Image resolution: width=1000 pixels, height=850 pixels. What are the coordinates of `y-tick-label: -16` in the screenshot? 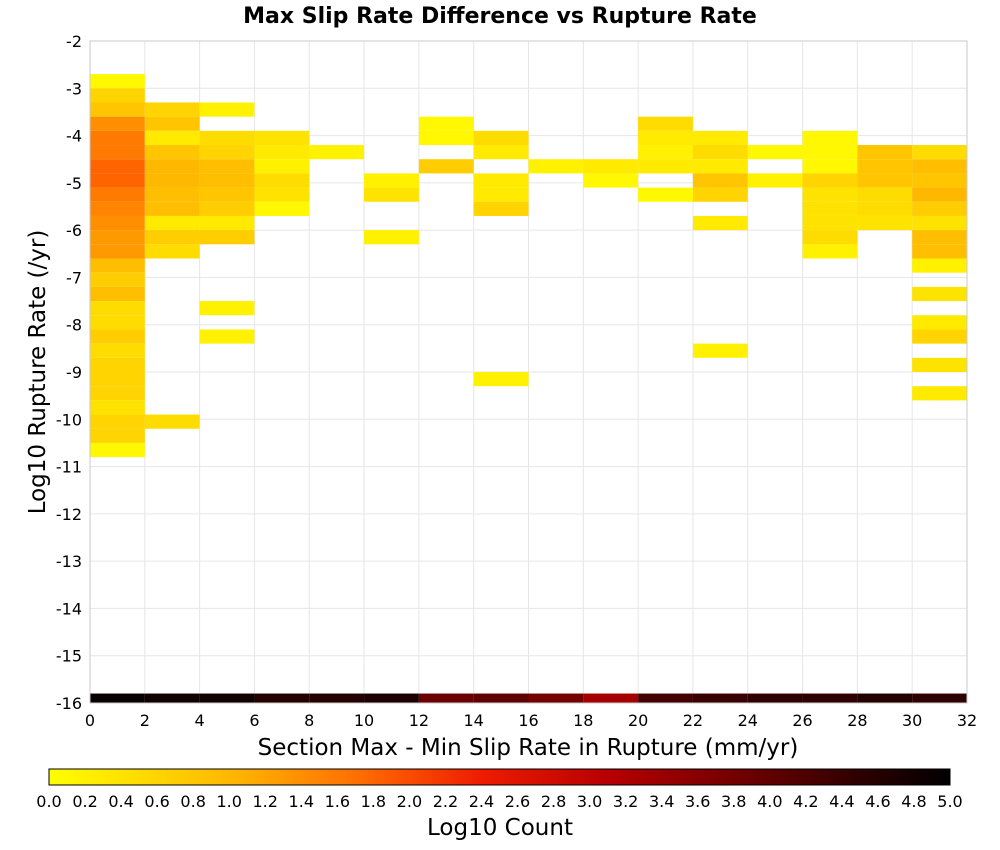 It's located at (69, 703).